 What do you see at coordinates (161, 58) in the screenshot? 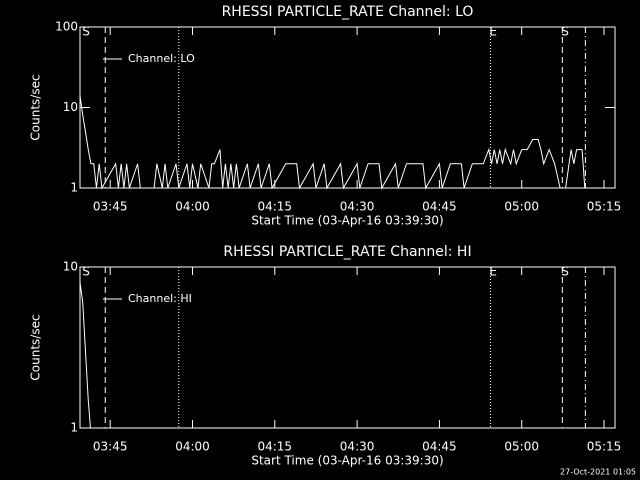
I see `legend-label: Channel: LO` at bounding box center [161, 58].